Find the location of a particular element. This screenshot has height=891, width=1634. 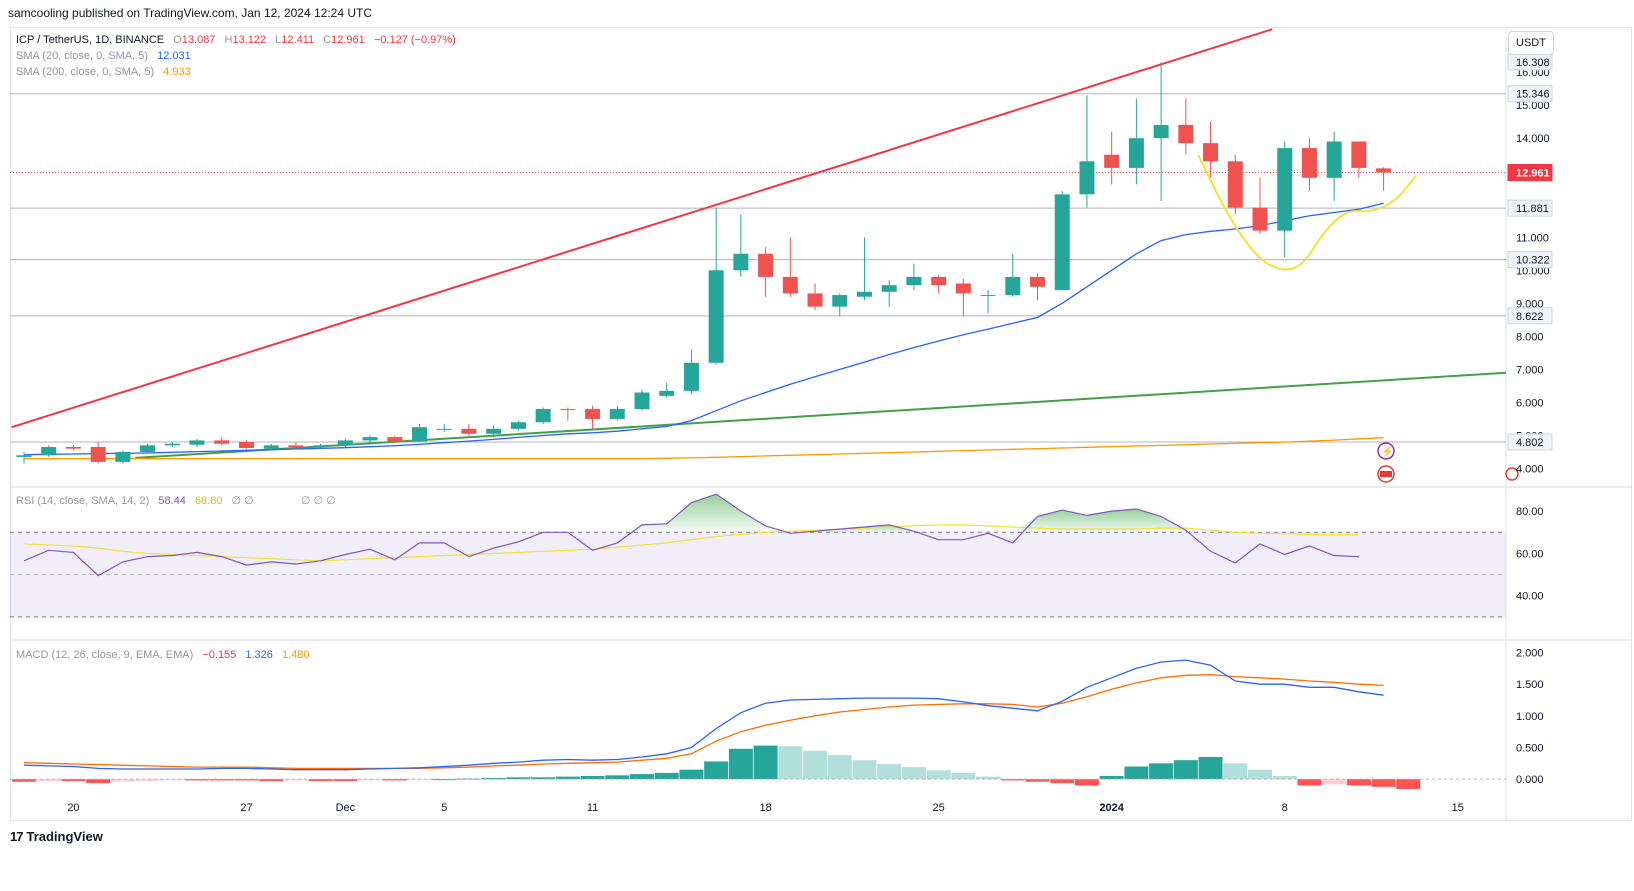

level-price-badge: 15.346 is located at coordinates (1530, 94).